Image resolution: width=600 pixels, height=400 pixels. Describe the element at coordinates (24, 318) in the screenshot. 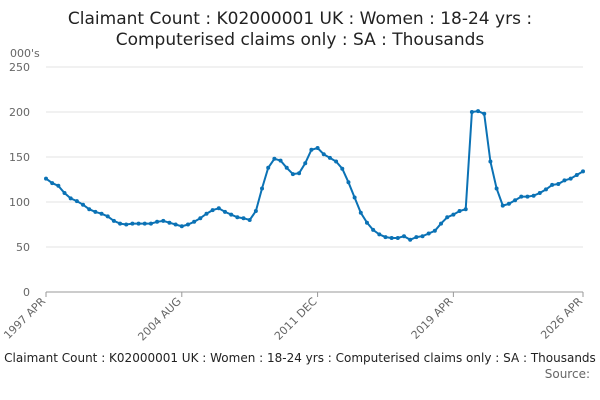

I see `x-tick-label: 1997 APR` at that location.